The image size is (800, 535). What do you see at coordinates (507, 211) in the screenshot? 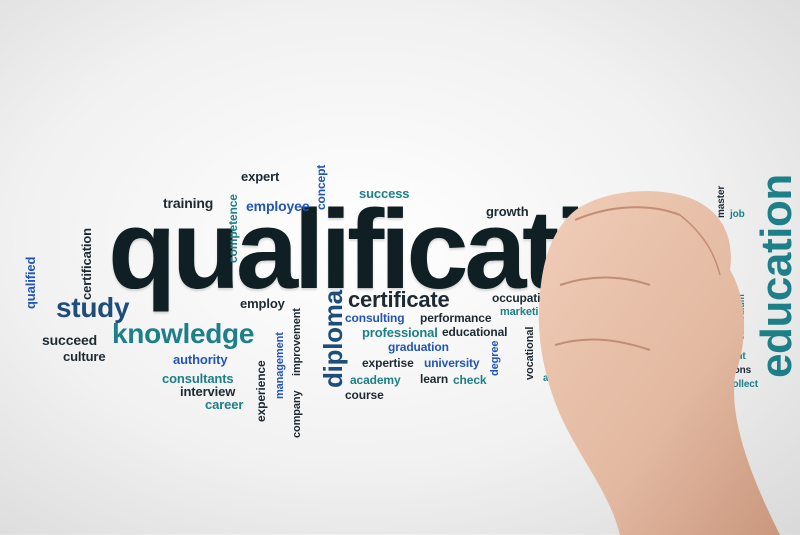
I see `word-growth: growth` at bounding box center [507, 211].